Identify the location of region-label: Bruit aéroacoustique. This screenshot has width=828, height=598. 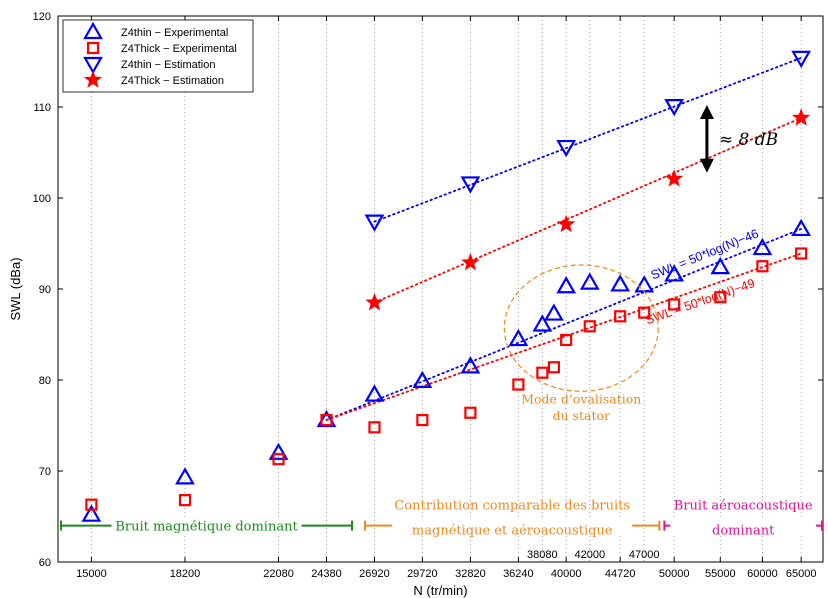
(743, 506).